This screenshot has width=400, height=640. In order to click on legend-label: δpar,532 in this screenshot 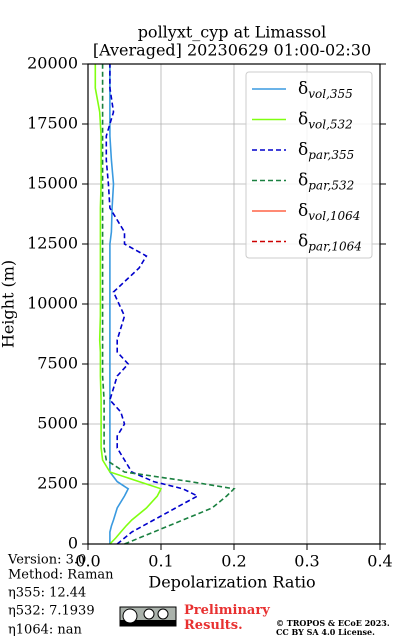, I will do `click(326, 181)`.